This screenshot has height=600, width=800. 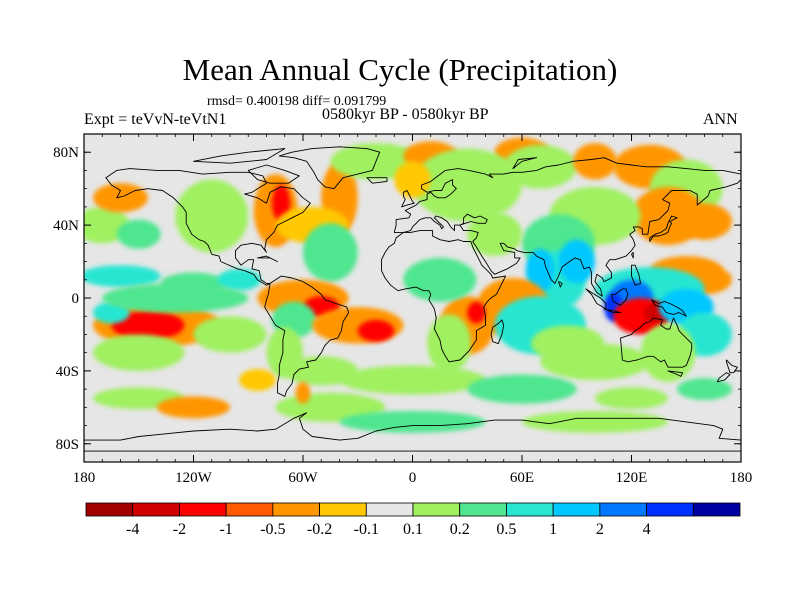 What do you see at coordinates (600, 529) in the screenshot?
I see `colorbar-label: 2` at bounding box center [600, 529].